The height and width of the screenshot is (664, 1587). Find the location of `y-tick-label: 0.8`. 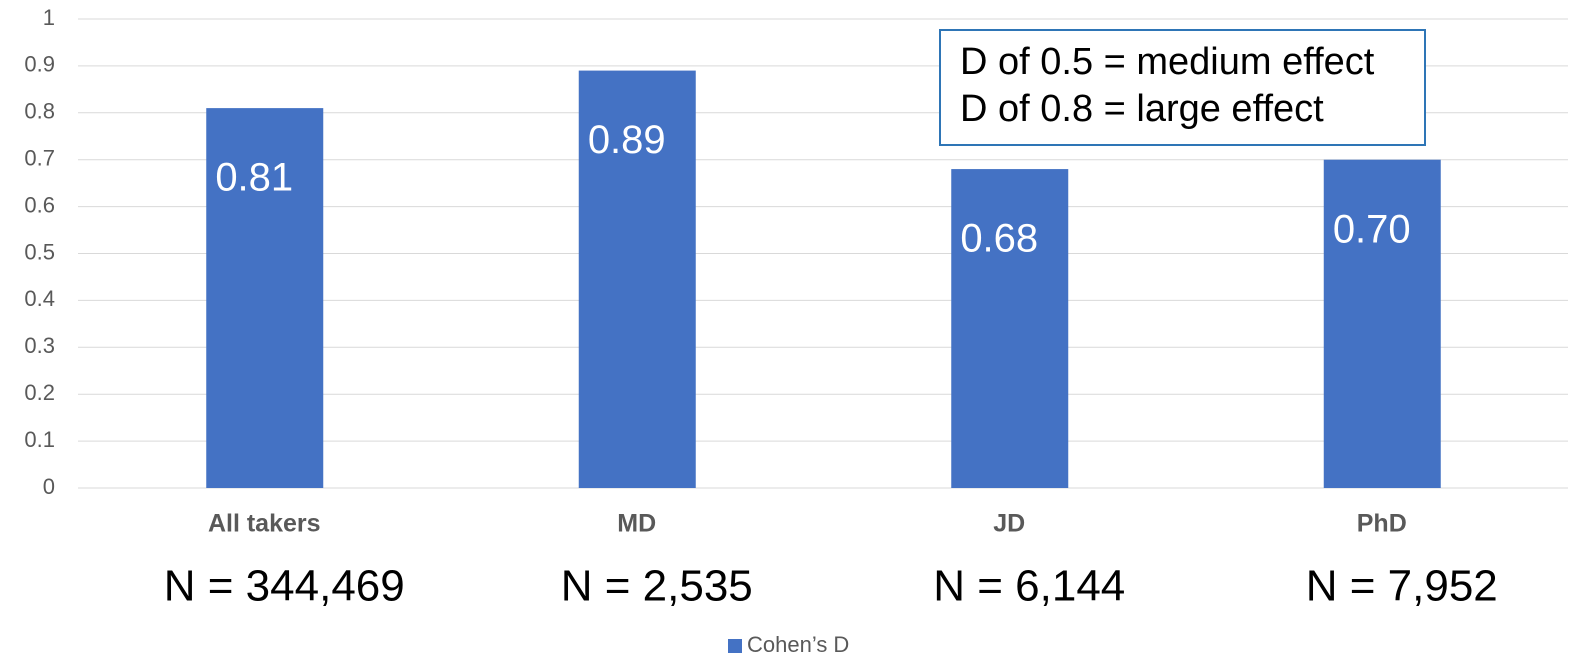

y-tick-label: 0.8 is located at coordinates (39, 111).